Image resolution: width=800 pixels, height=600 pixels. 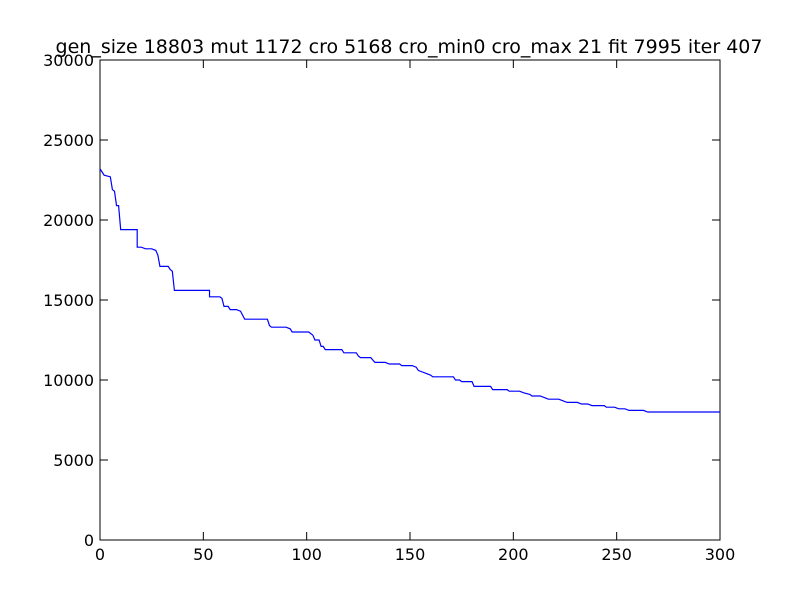 I want to click on y-tick-label: 0, so click(x=89, y=540).